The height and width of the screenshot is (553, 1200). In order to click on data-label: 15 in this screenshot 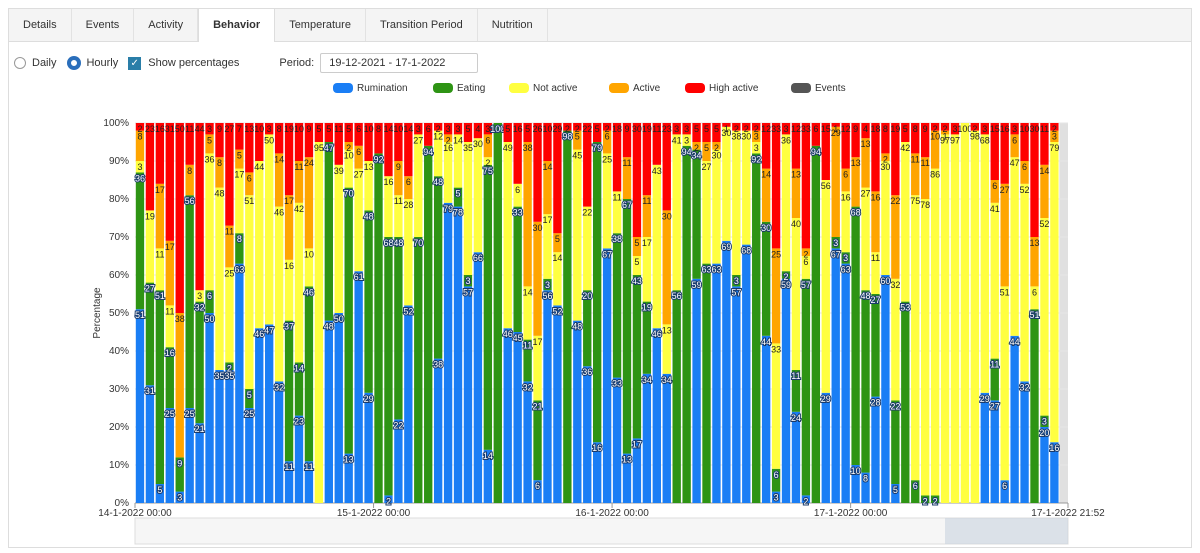, I will do `click(995, 129)`.